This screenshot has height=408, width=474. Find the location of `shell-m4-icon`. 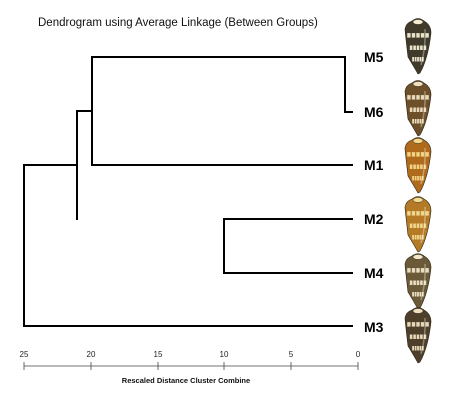

shell-m4-icon is located at coordinates (418, 281).